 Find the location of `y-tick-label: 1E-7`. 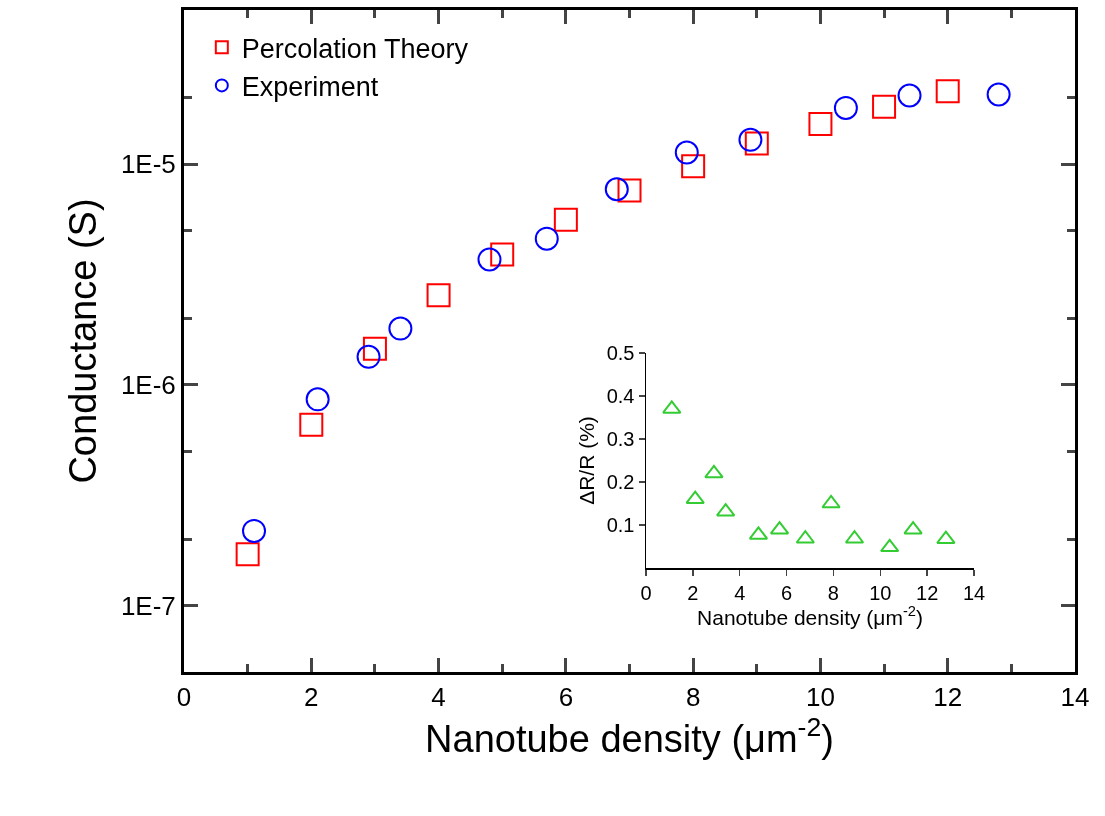

y-tick-label: 1E-7 is located at coordinates (148, 605).